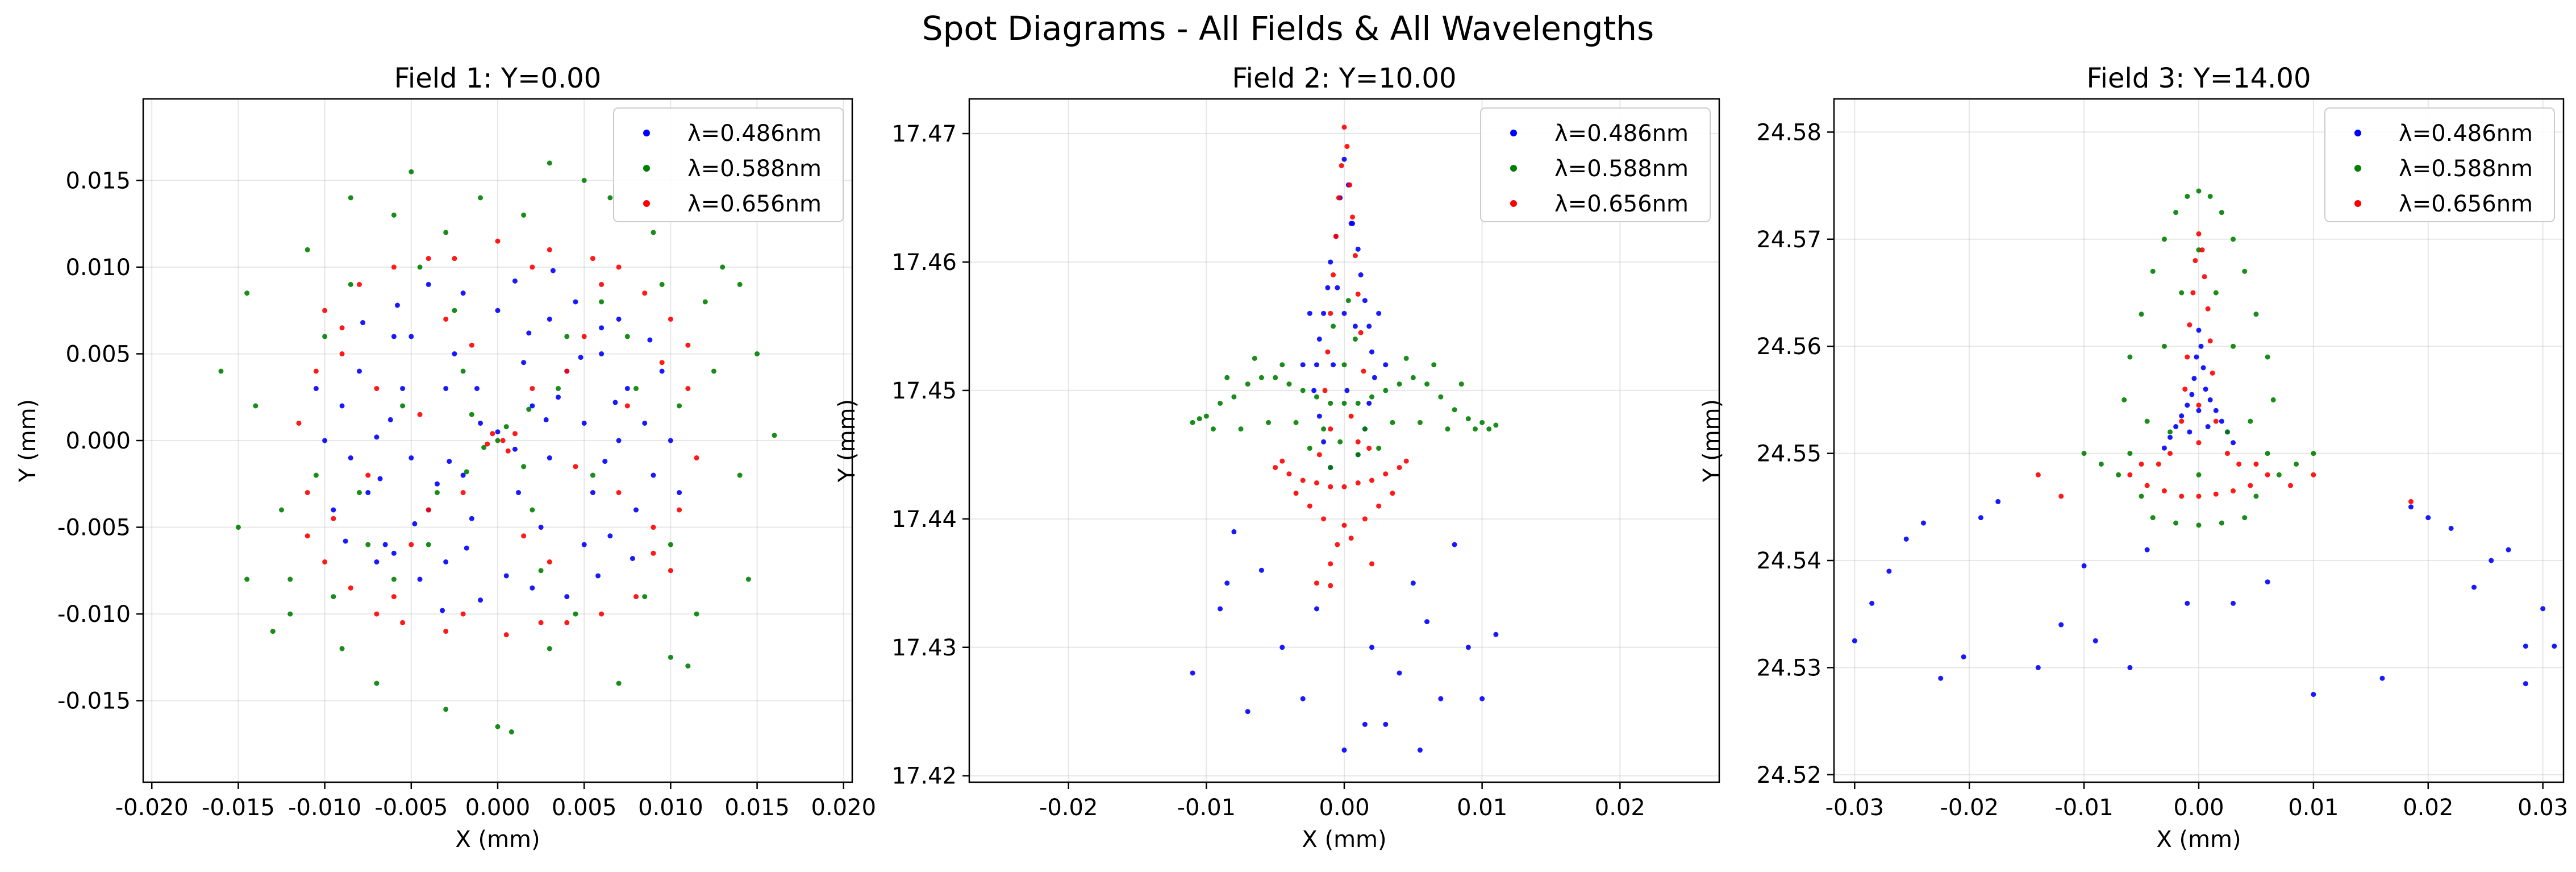 The height and width of the screenshot is (872, 2576). What do you see at coordinates (1788, 347) in the screenshot?
I see `y-tick-label: 24.56` at bounding box center [1788, 347].